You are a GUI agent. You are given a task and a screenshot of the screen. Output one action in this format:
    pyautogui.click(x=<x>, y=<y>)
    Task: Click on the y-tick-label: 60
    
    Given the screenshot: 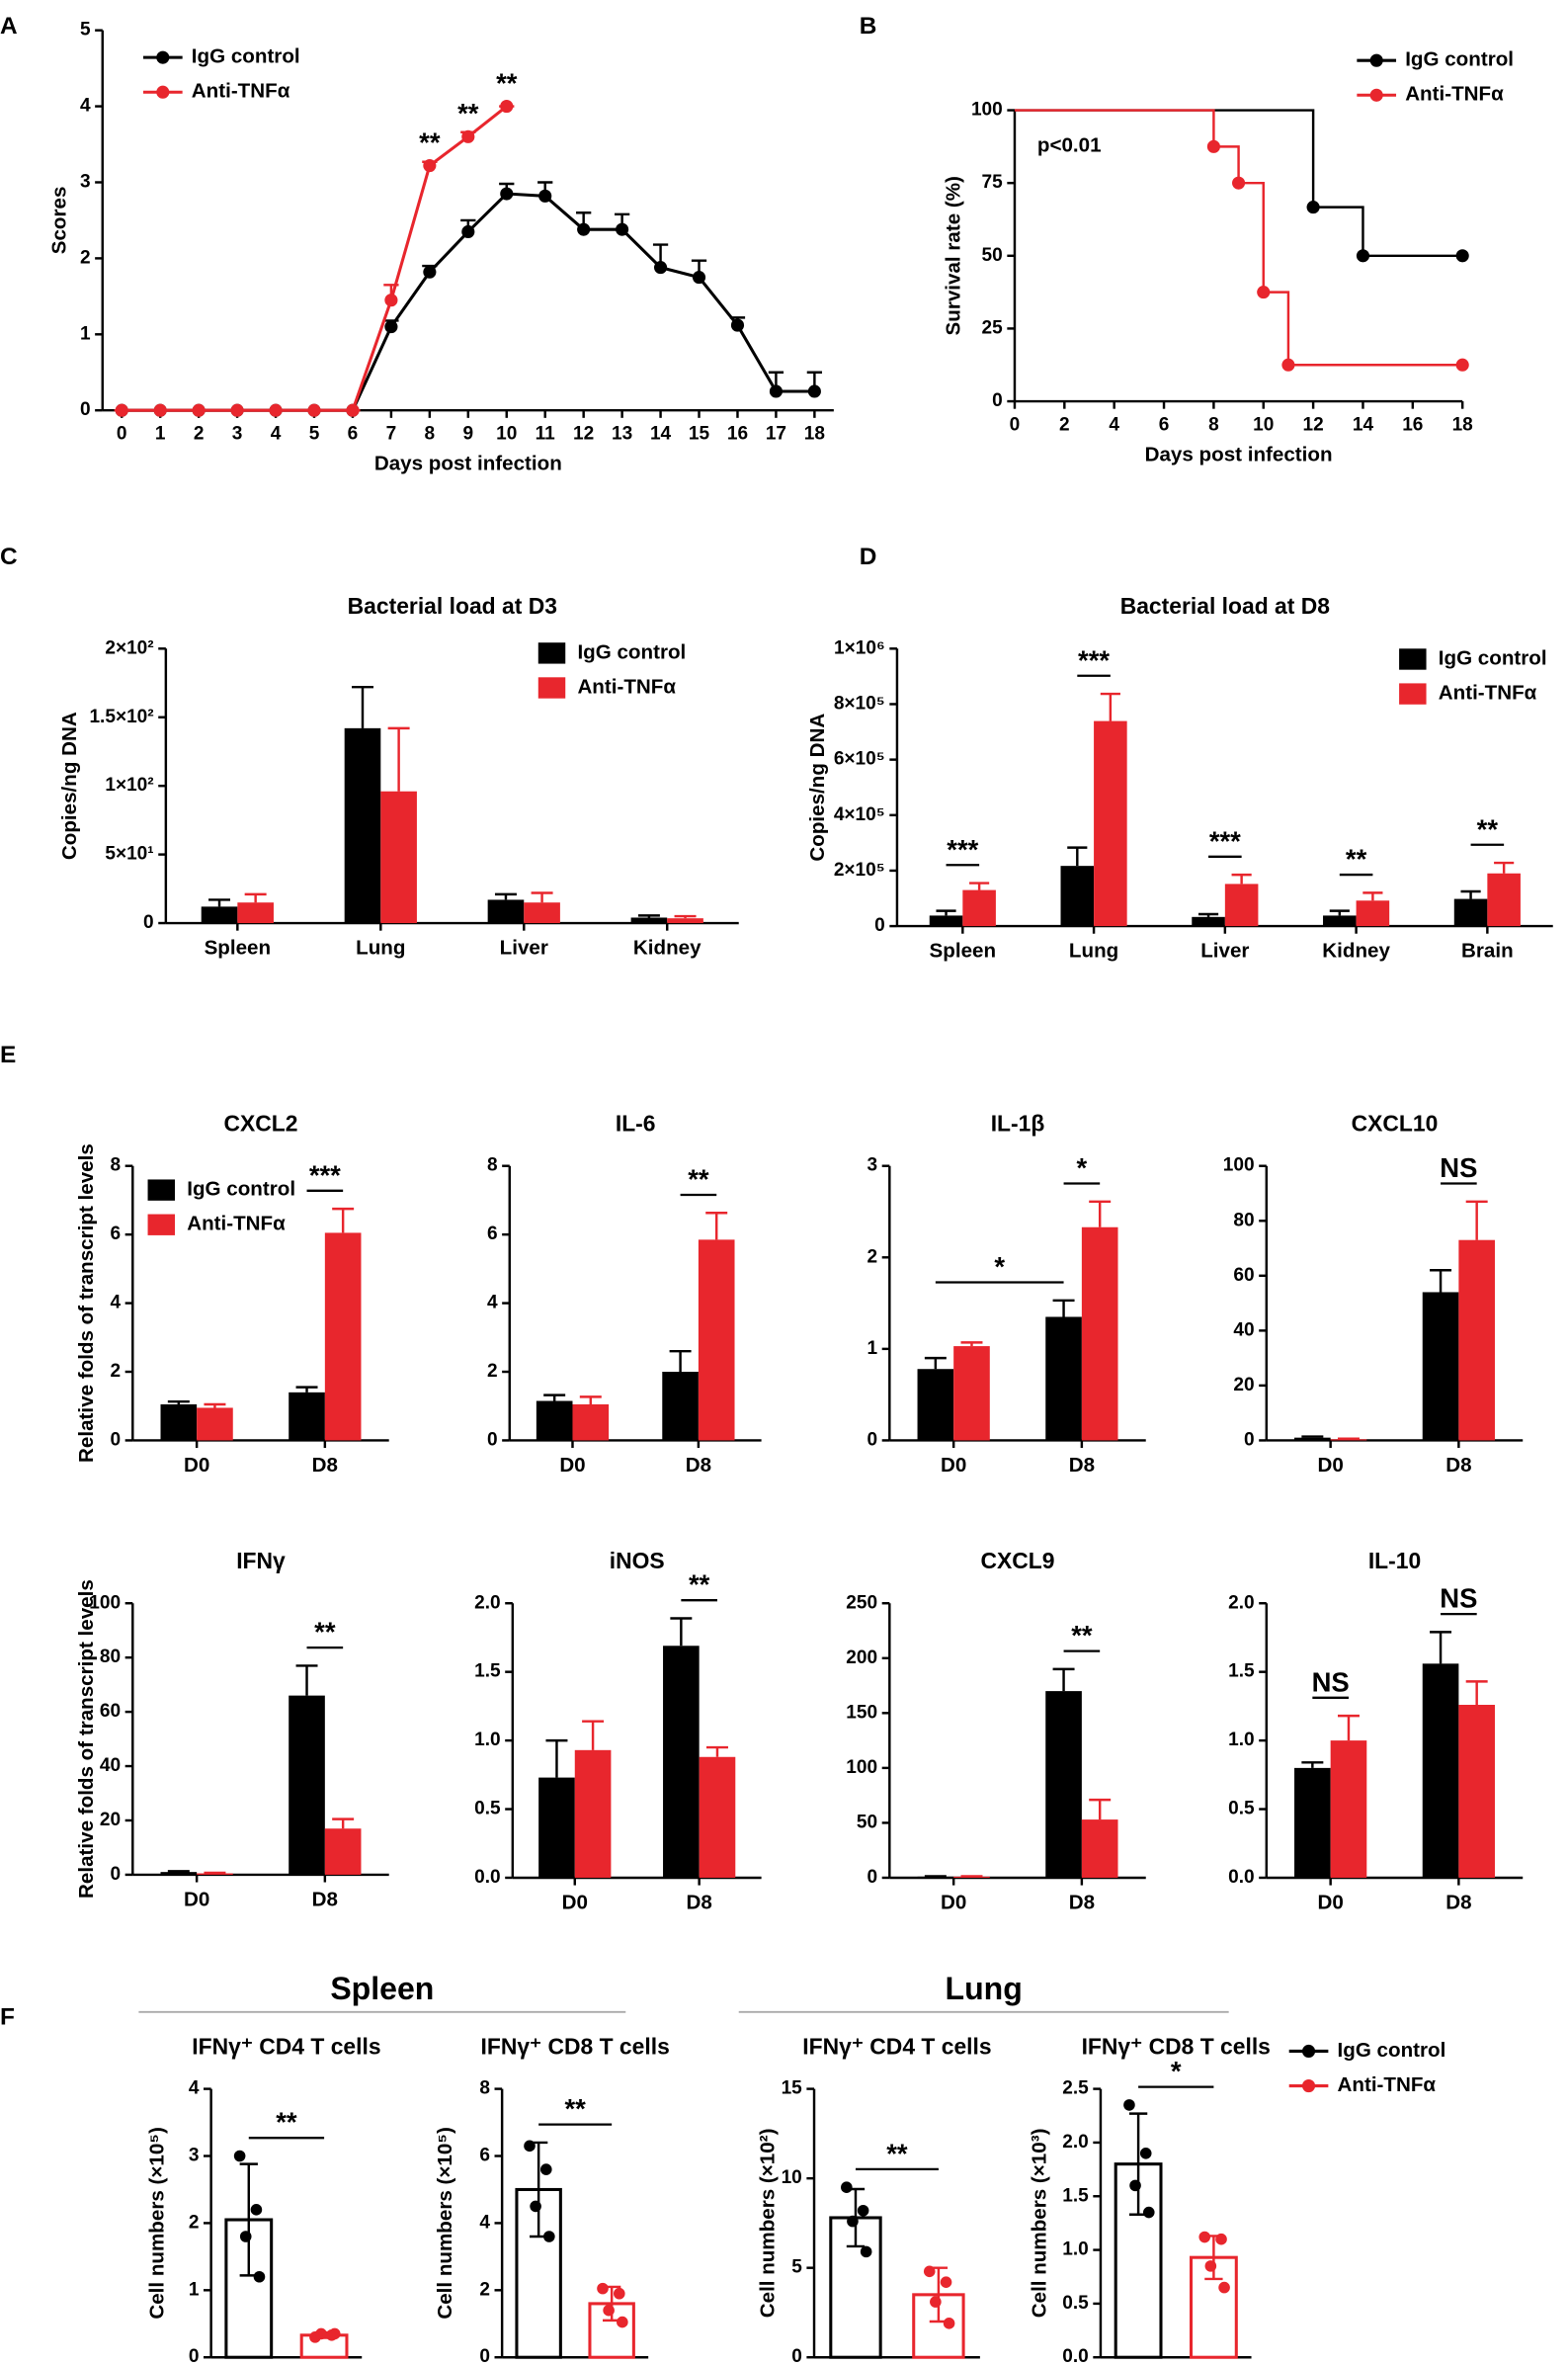 What is the action you would take?
    pyautogui.click(x=110, y=1711)
    